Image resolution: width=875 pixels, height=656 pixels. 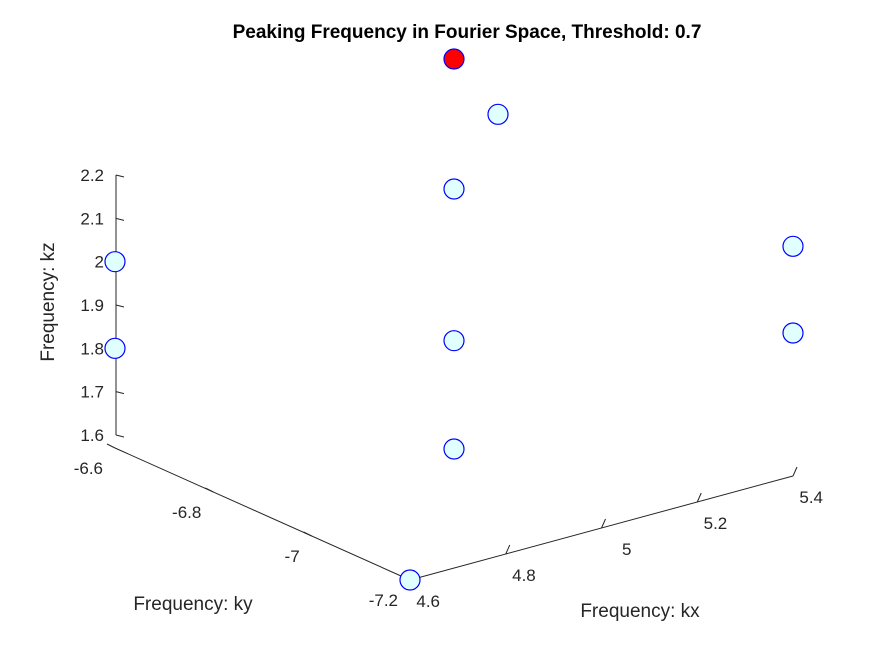 I want to click on x-tick-label: 5, so click(x=626, y=549).